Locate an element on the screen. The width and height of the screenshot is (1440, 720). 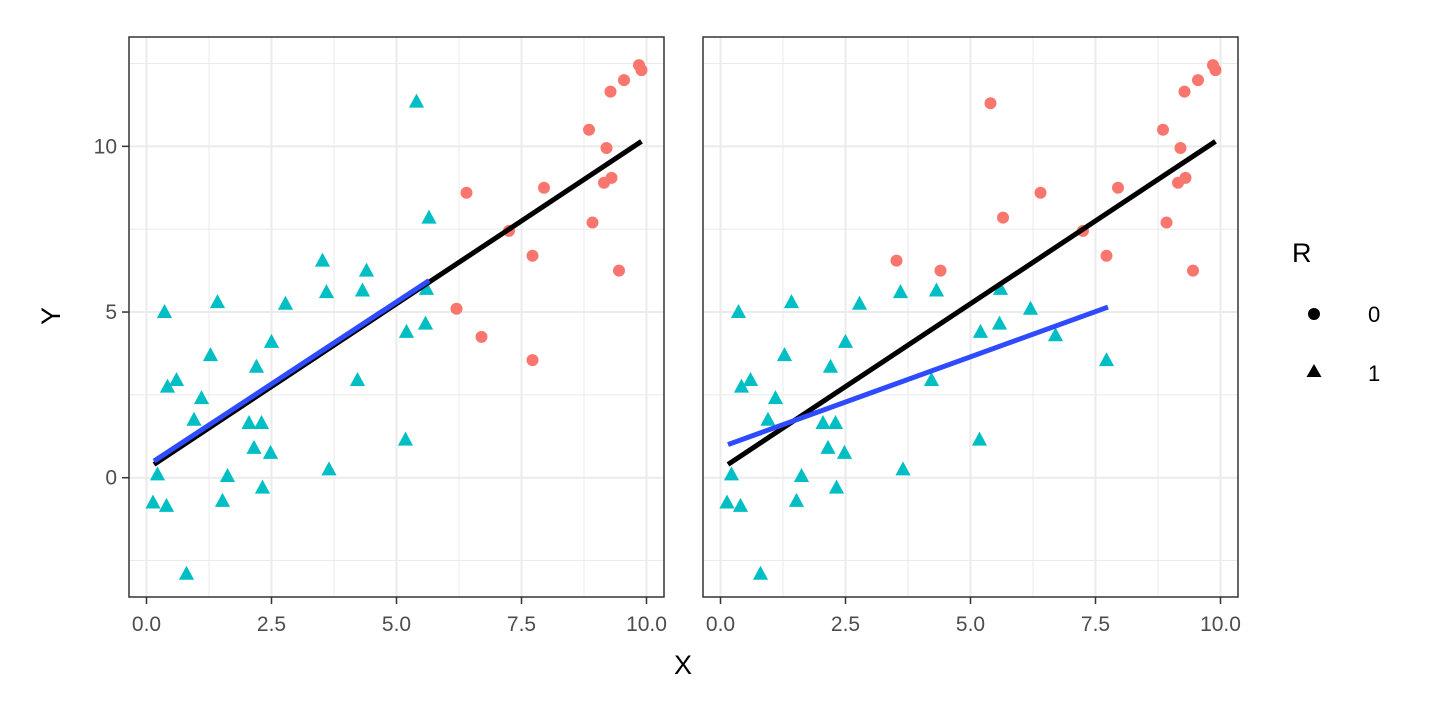
y-axis-title: Y is located at coordinates (51, 316).